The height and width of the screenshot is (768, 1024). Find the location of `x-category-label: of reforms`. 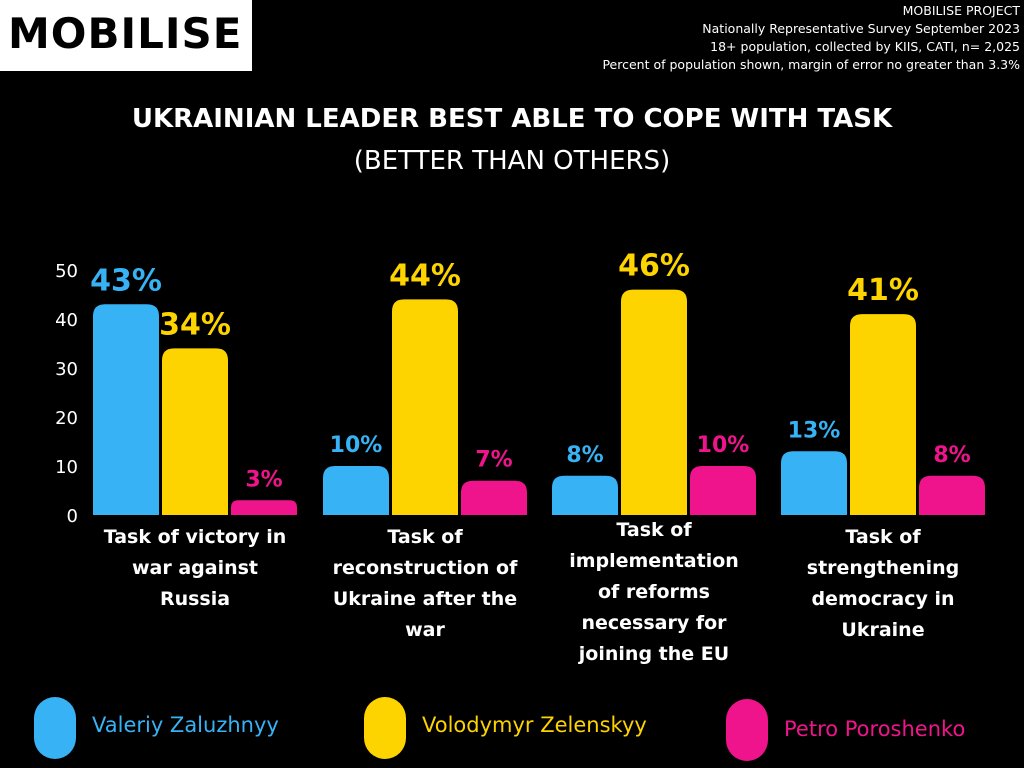

x-category-label: of reforms is located at coordinates (654, 592).